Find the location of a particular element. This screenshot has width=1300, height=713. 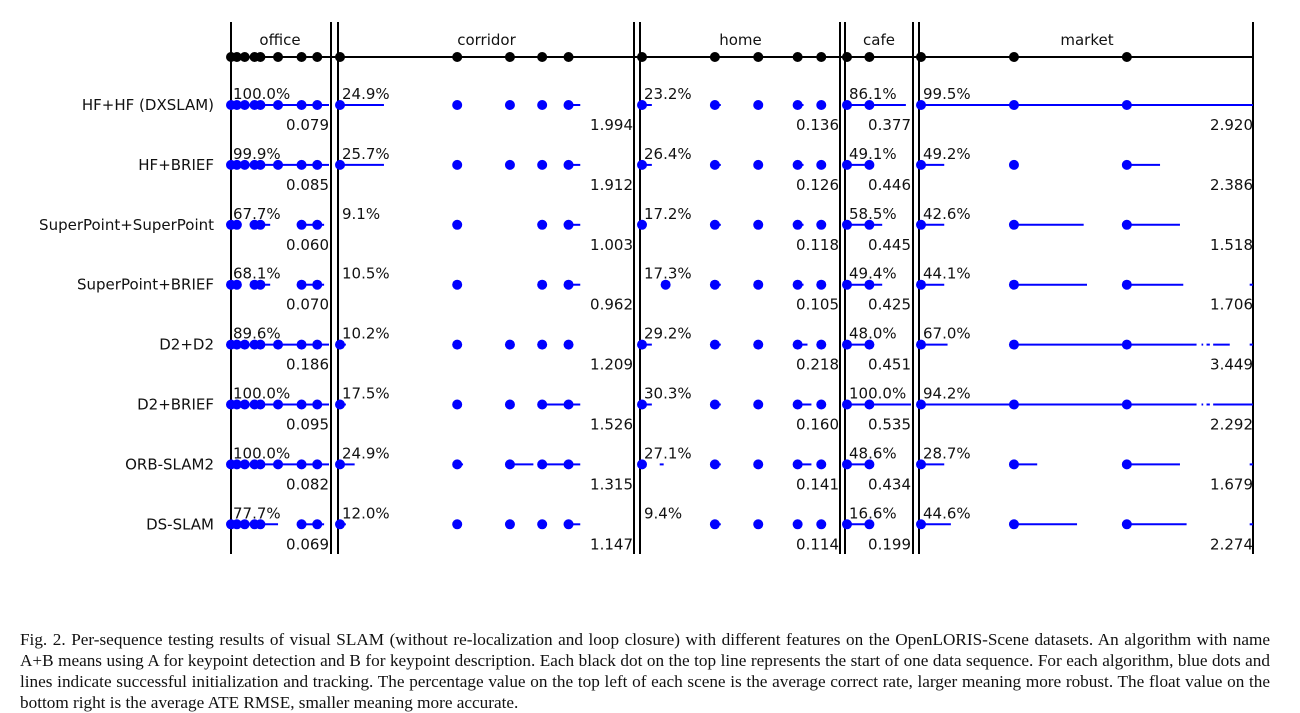

ate-rmse-label: 0.118 is located at coordinates (817, 245).